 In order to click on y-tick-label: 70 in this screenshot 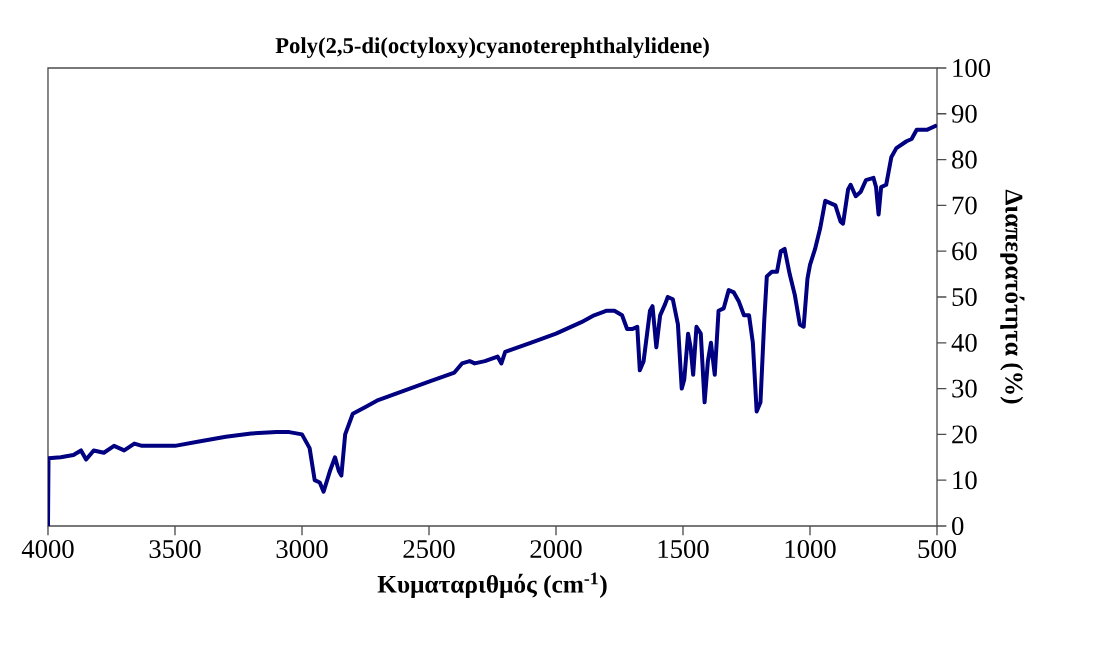, I will do `click(964, 205)`.